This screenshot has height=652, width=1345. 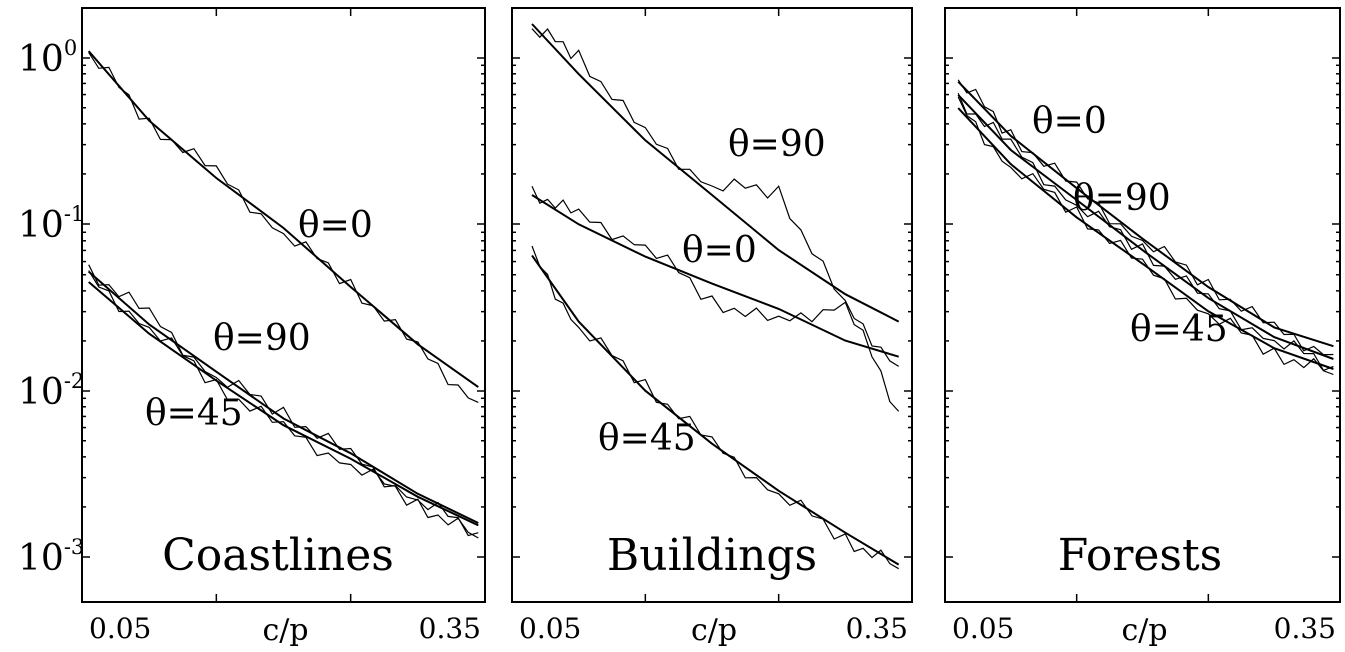 I want to click on y-tick-label: 10⁻², so click(x=51, y=391).